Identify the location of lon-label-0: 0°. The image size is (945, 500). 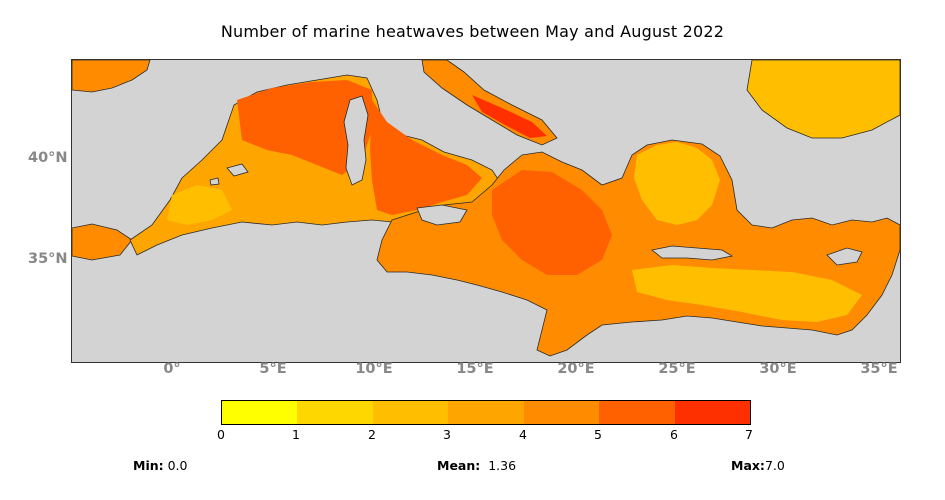
(172, 369).